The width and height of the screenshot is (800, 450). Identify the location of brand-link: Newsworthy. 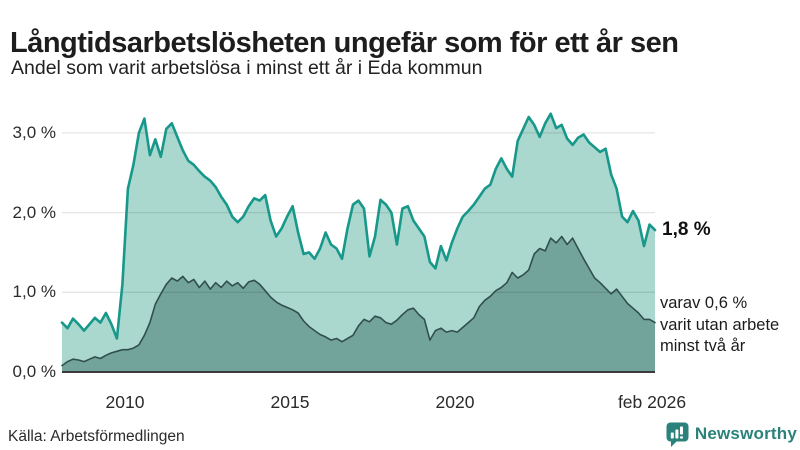
(731, 434).